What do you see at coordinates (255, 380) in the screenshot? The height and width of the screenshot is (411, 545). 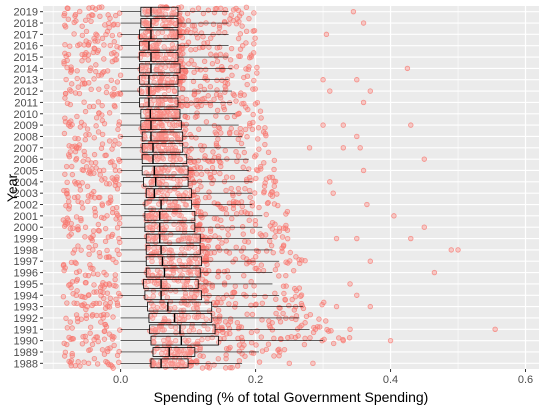 I see `x-tick-label: 0.2` at bounding box center [255, 380].